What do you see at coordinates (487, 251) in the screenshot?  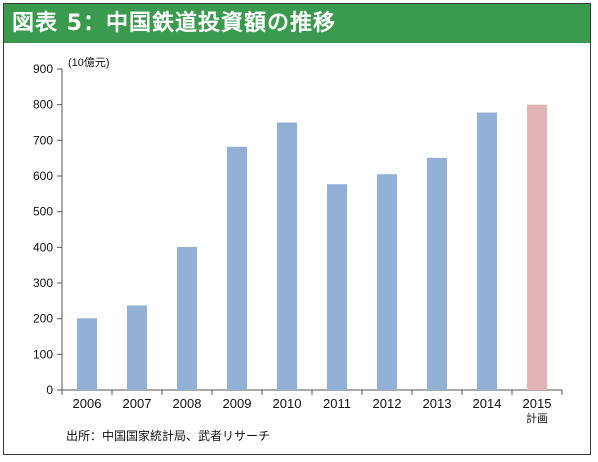 I see `bar-2014` at bounding box center [487, 251].